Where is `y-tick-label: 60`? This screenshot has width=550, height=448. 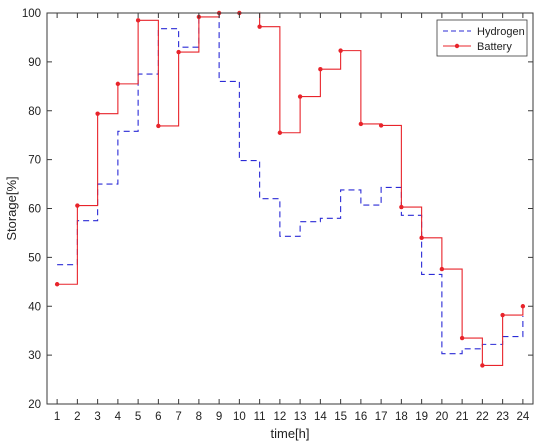 y-tick-label: 60 is located at coordinates (34, 210).